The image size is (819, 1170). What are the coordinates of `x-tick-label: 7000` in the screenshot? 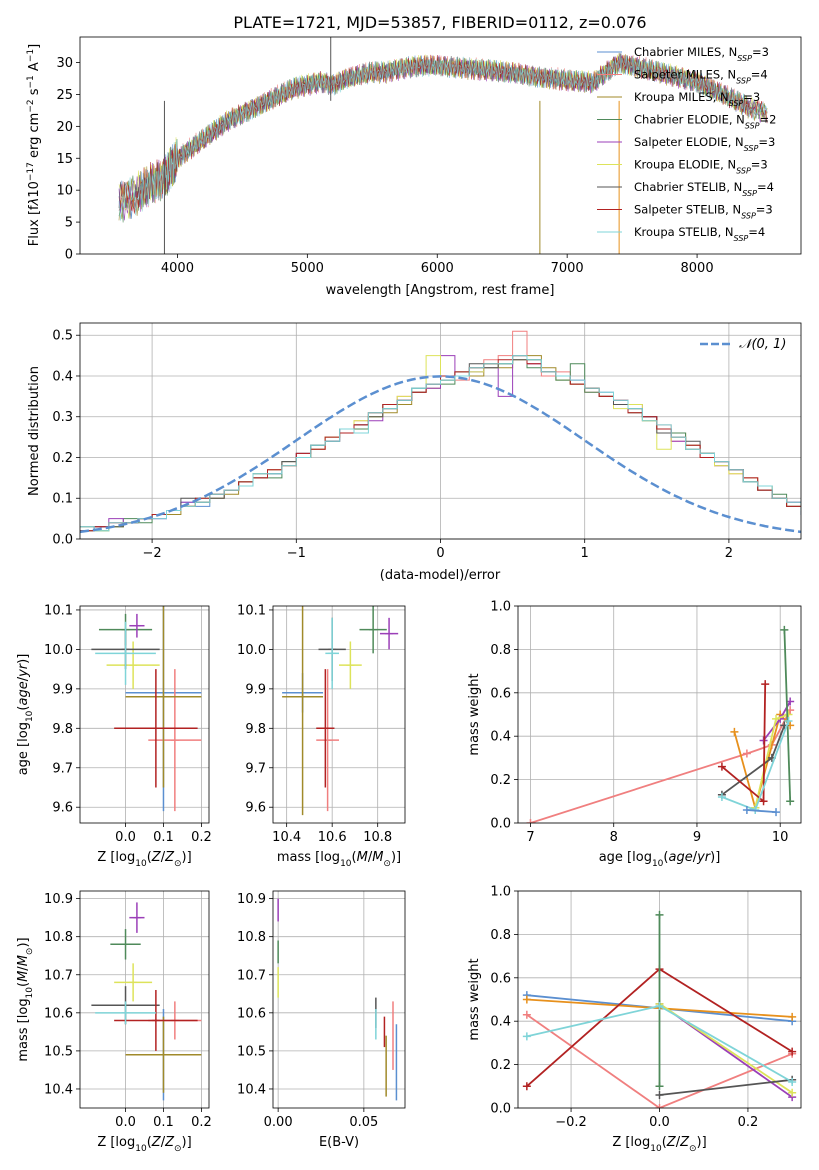 It's located at (567, 268).